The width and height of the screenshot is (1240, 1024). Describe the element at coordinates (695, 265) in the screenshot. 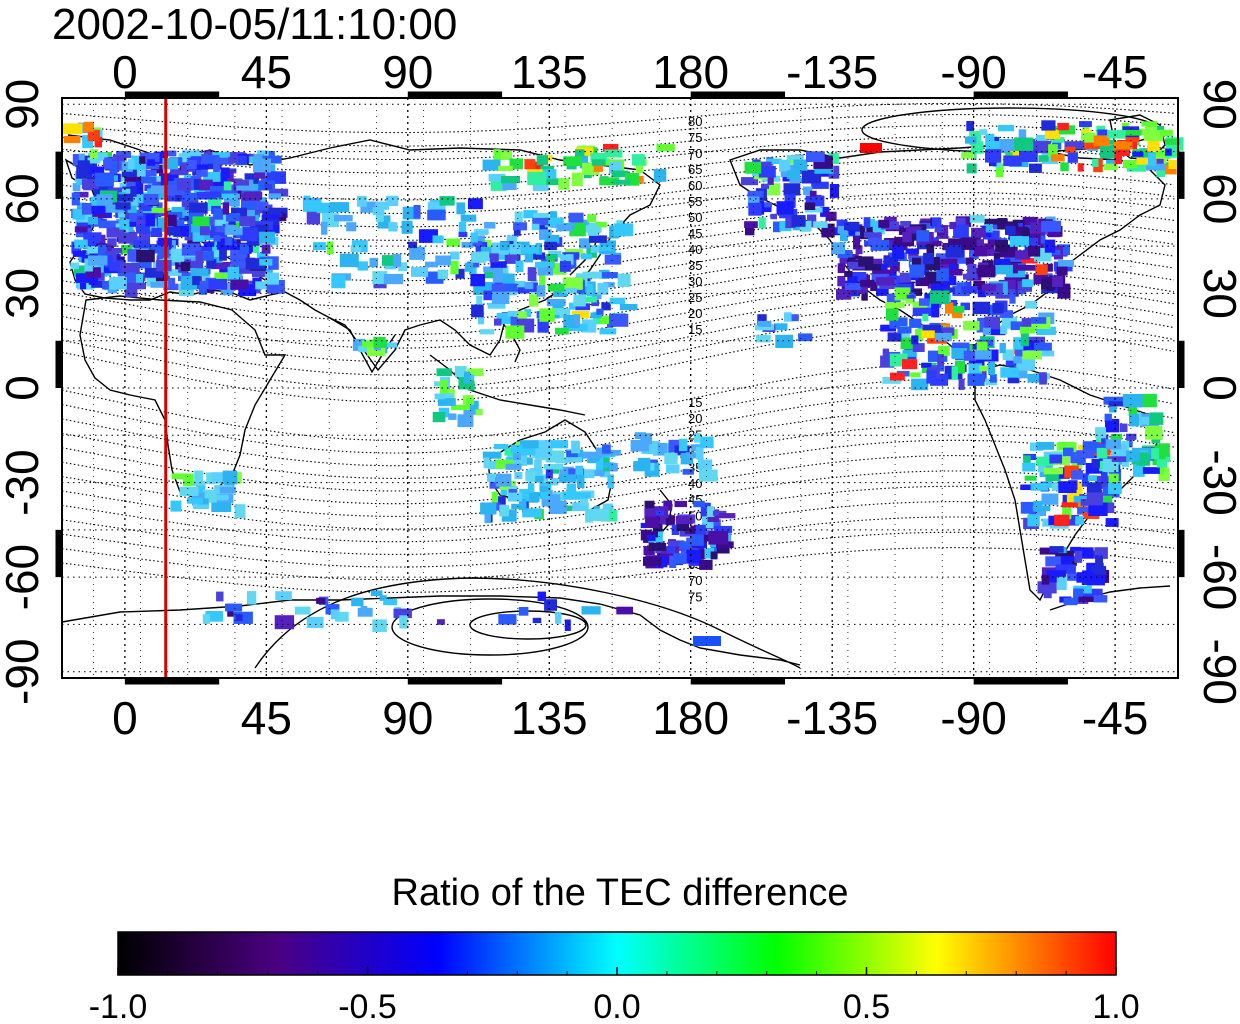

I see `contour-label: 35` at that location.